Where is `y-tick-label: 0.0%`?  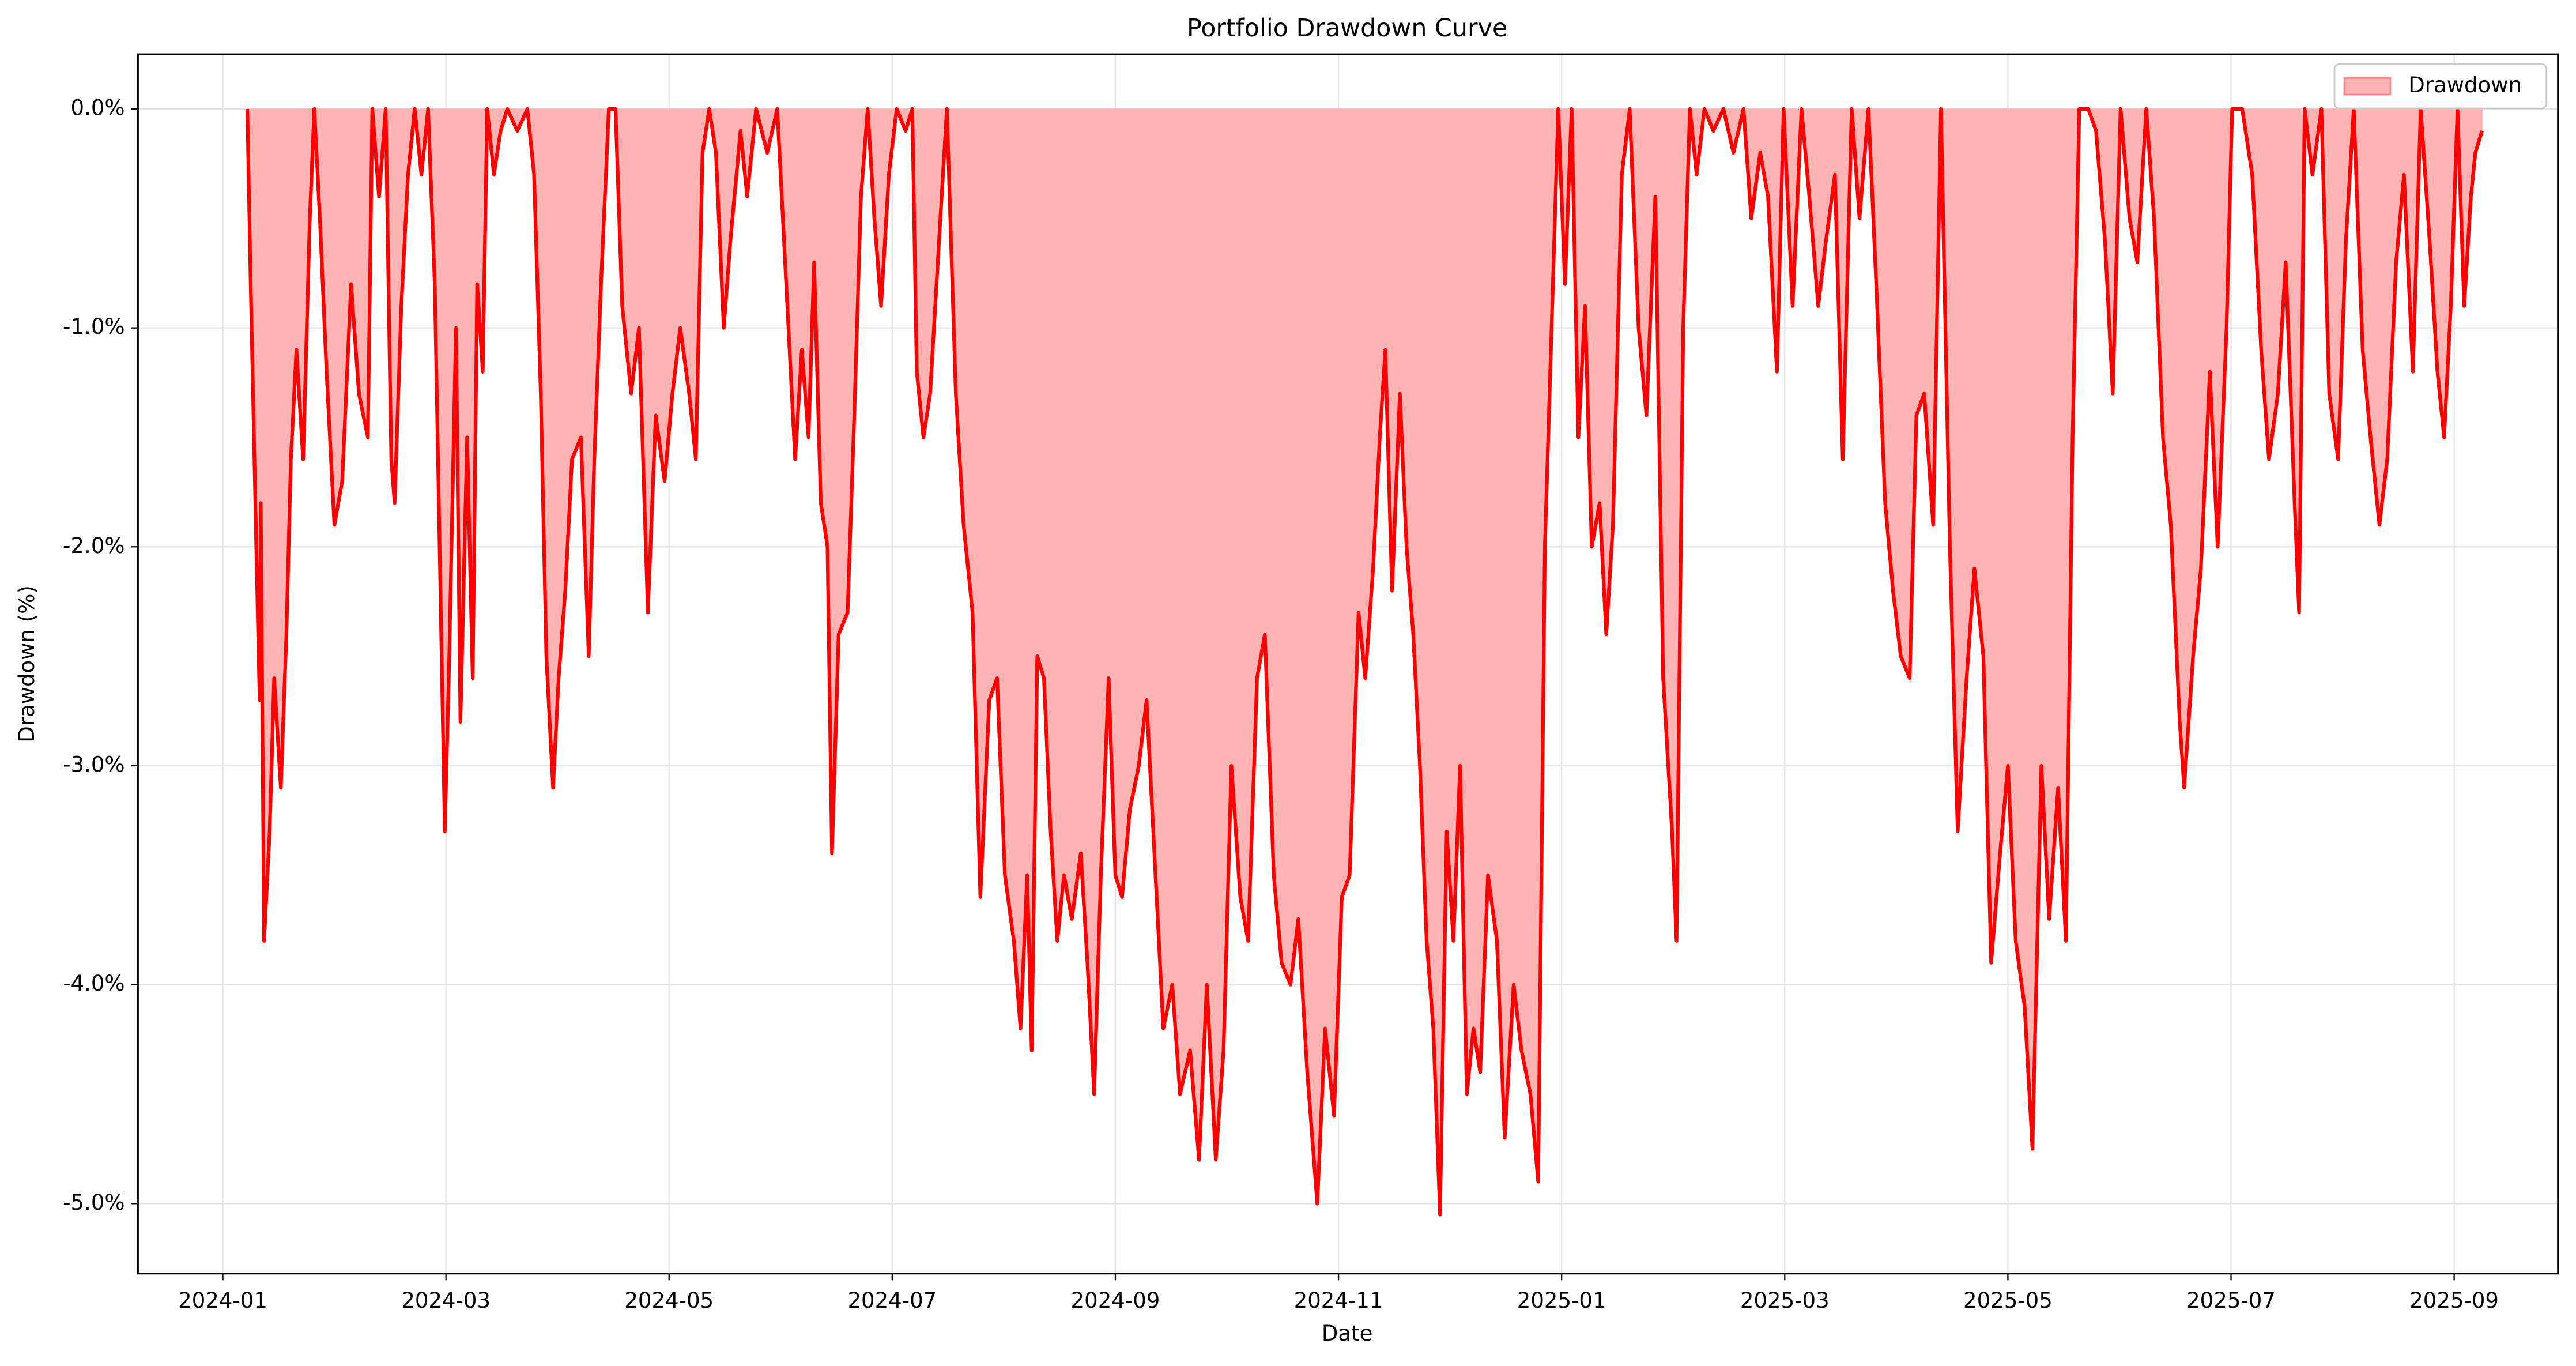 y-tick-label: 0.0% is located at coordinates (98, 107).